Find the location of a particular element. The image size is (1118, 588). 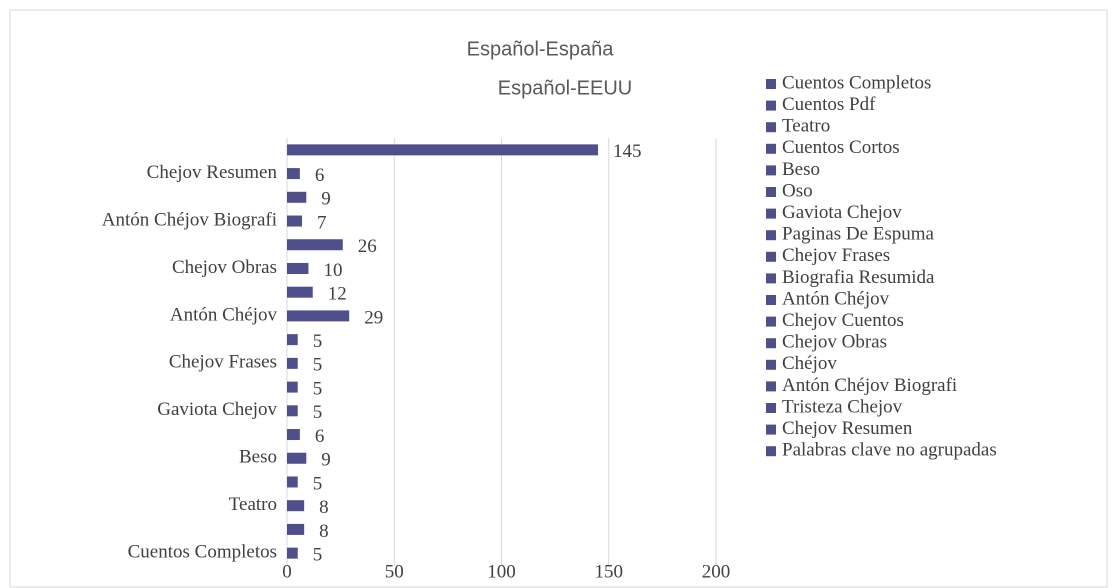

legend-label: Cuentos Pdf is located at coordinates (829, 104).